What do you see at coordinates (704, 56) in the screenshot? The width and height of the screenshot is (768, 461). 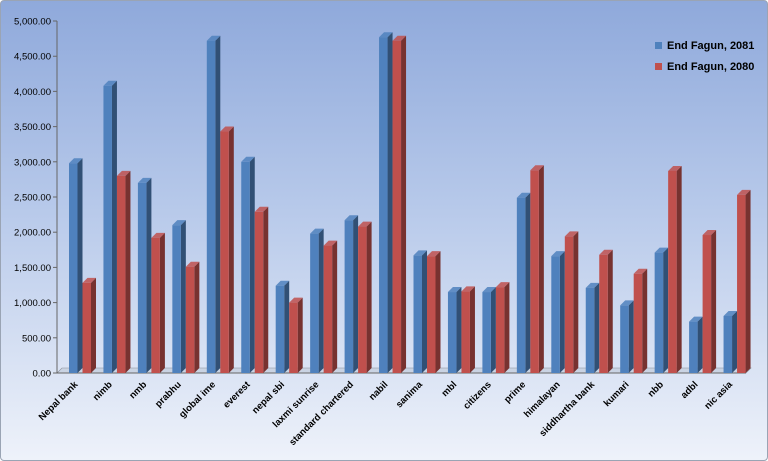 I see `legend: End Fagun, 2081 End Fagun, 2080` at bounding box center [704, 56].